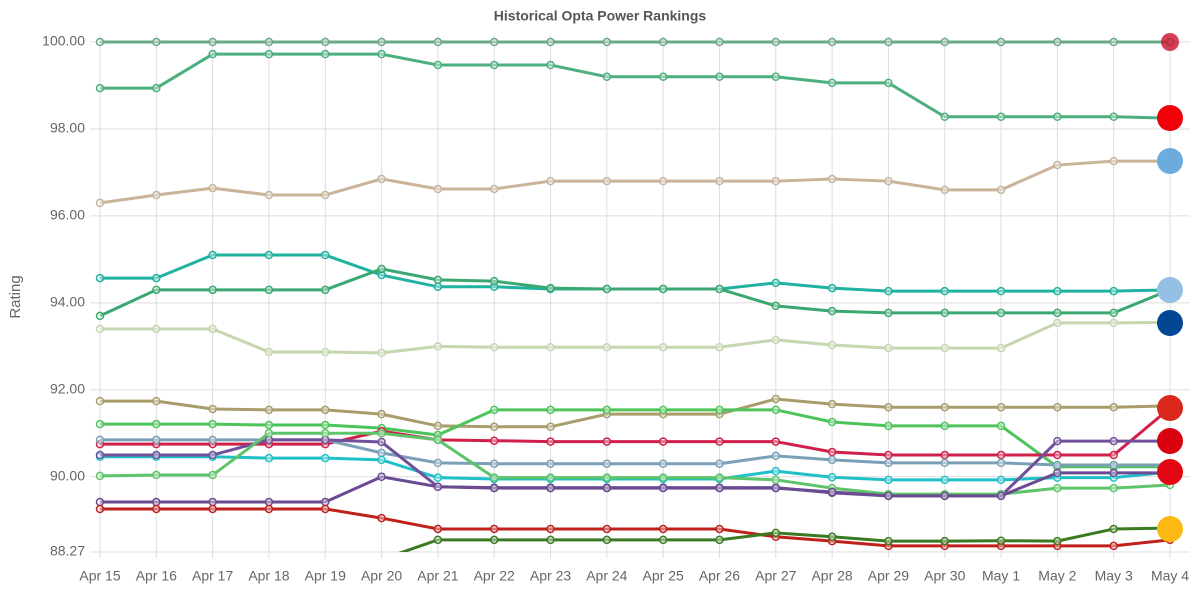 This screenshot has width=1200, height=600. What do you see at coordinates (156, 576) in the screenshot?
I see `x-tick-label: Apr 16` at bounding box center [156, 576].